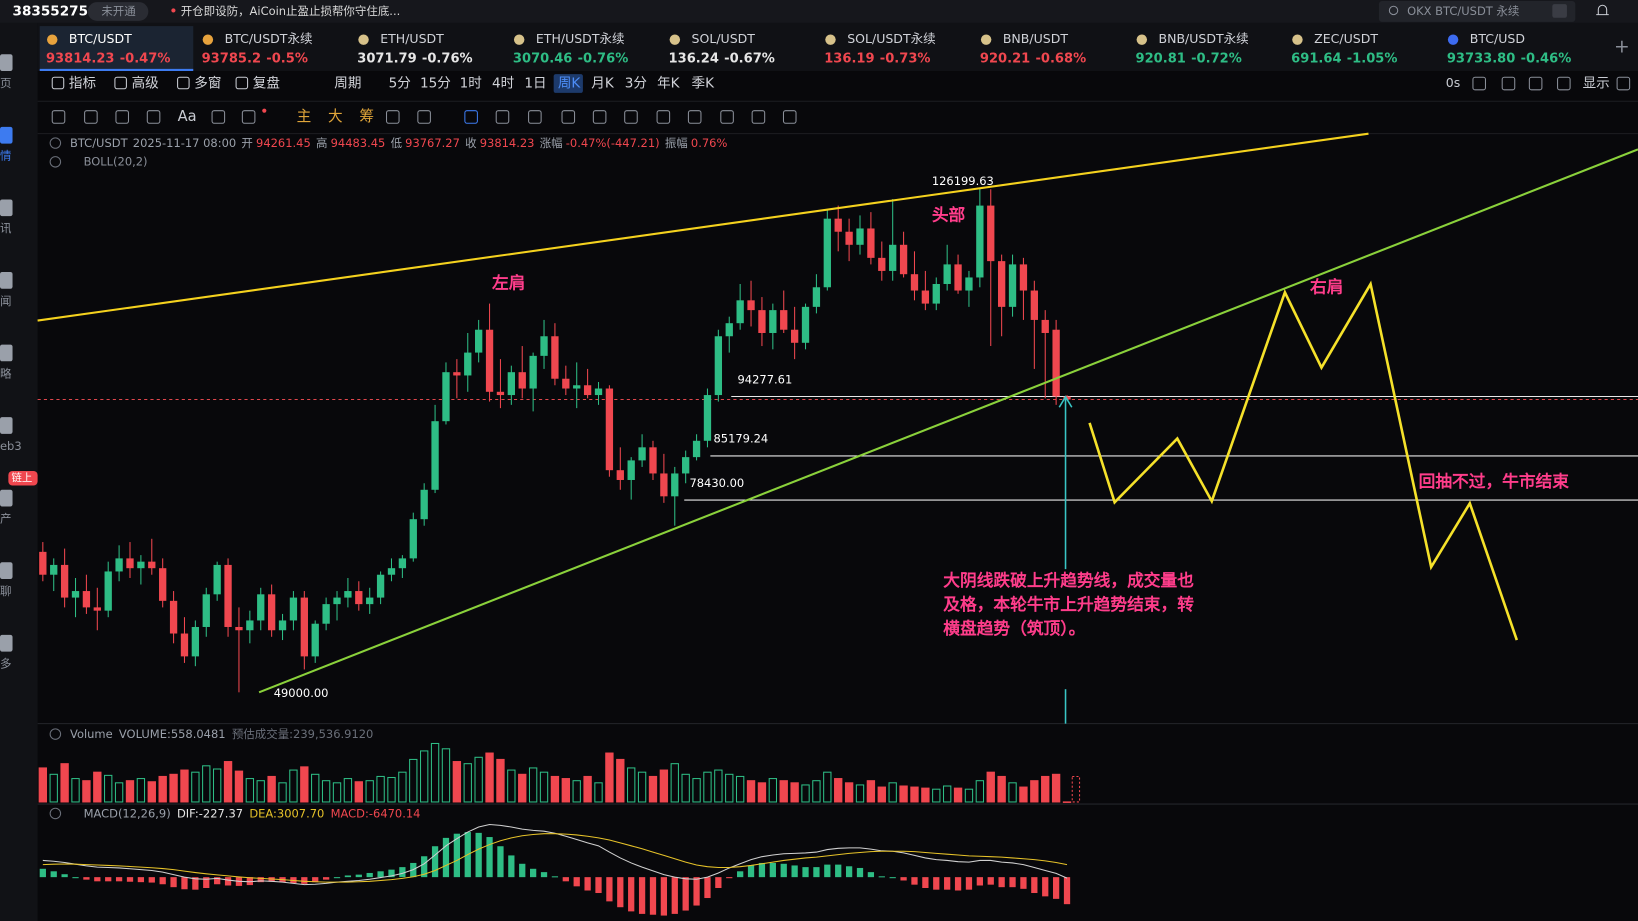 The width and height of the screenshot is (1638, 921). I want to click on toolbar-item: 周期, so click(347, 84).